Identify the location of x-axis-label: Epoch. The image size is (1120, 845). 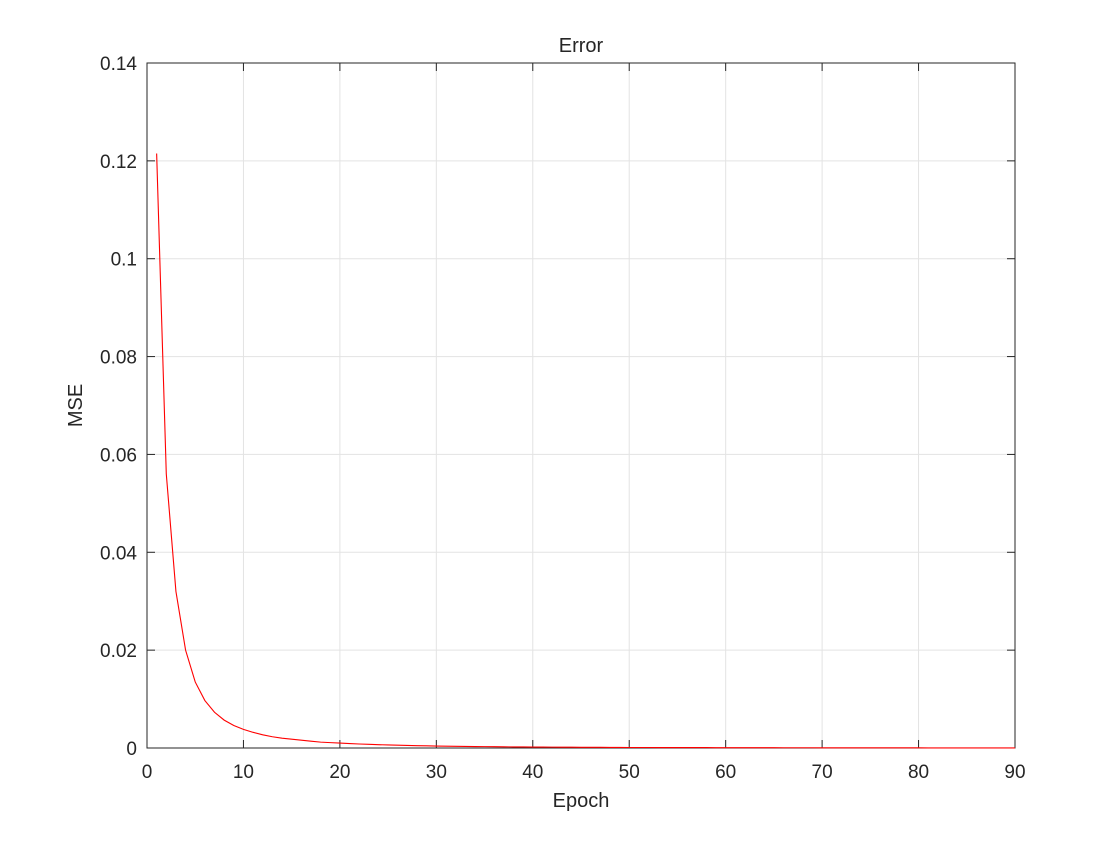
(581, 801).